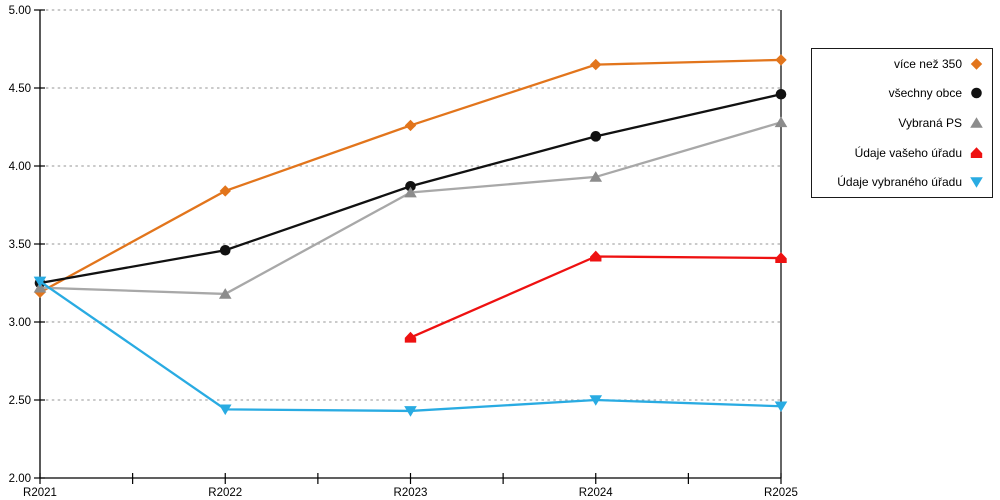  What do you see at coordinates (225, 493) in the screenshot?
I see `x-tick-label: R2022` at bounding box center [225, 493].